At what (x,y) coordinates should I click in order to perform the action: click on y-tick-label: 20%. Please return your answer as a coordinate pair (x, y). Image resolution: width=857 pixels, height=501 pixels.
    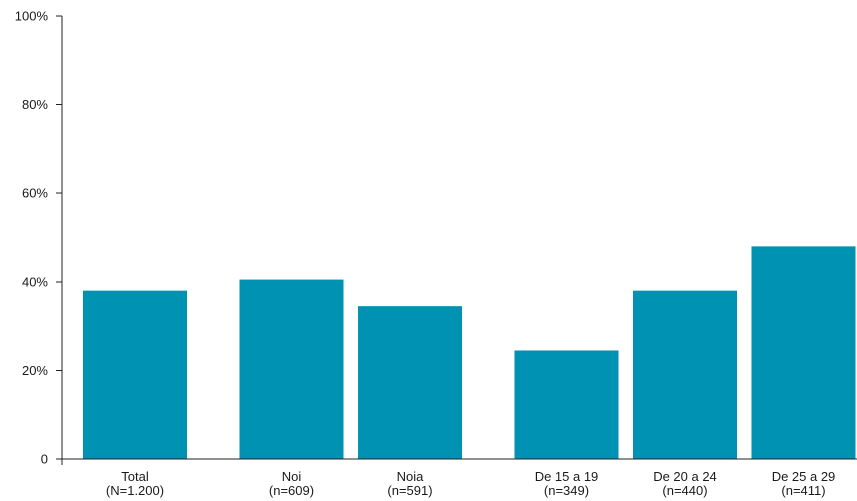
    Looking at the image, I should click on (35, 370).